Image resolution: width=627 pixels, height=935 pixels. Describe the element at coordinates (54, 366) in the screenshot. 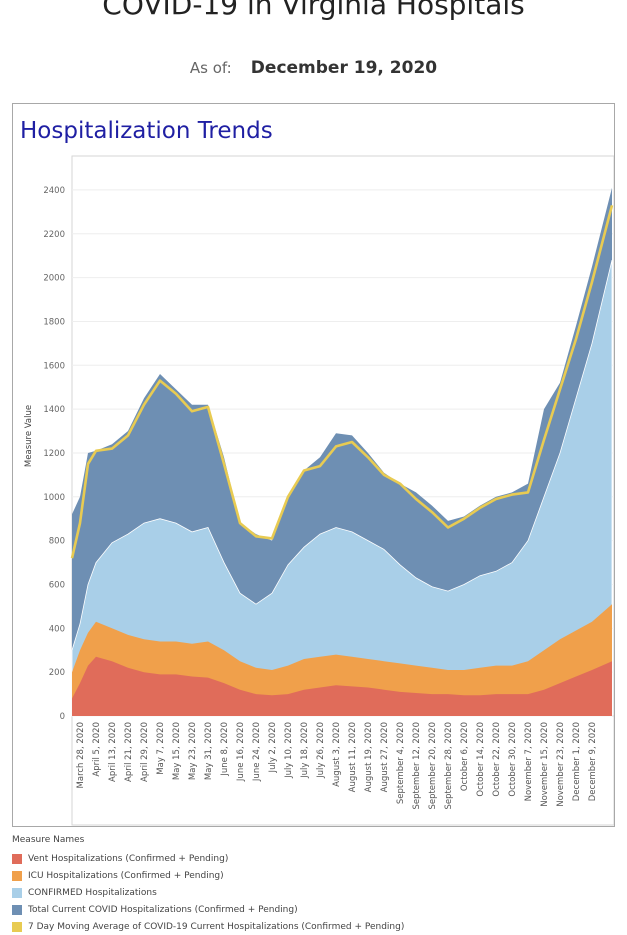

I see `y-tick-label: 1600` at that location.